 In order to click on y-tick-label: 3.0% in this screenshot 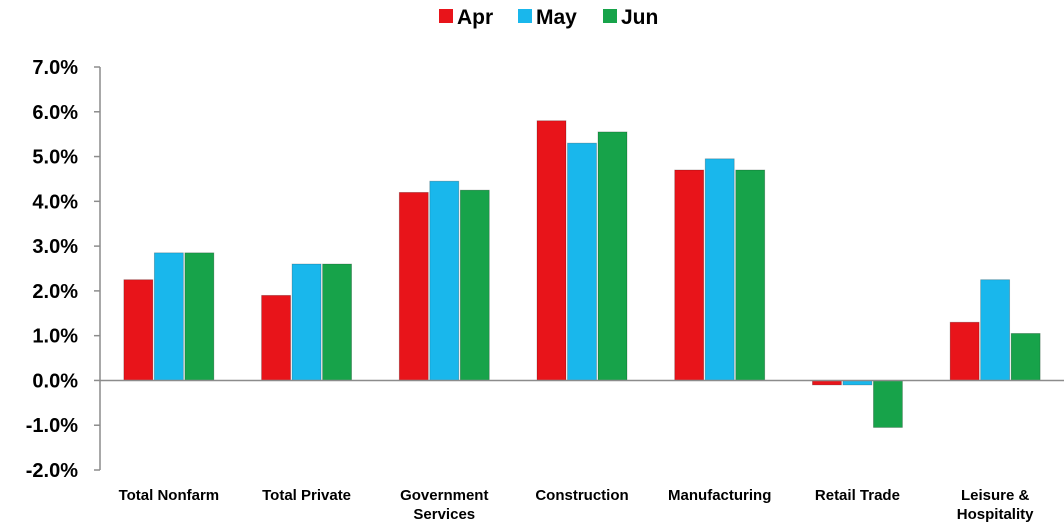, I will do `click(55, 247)`.